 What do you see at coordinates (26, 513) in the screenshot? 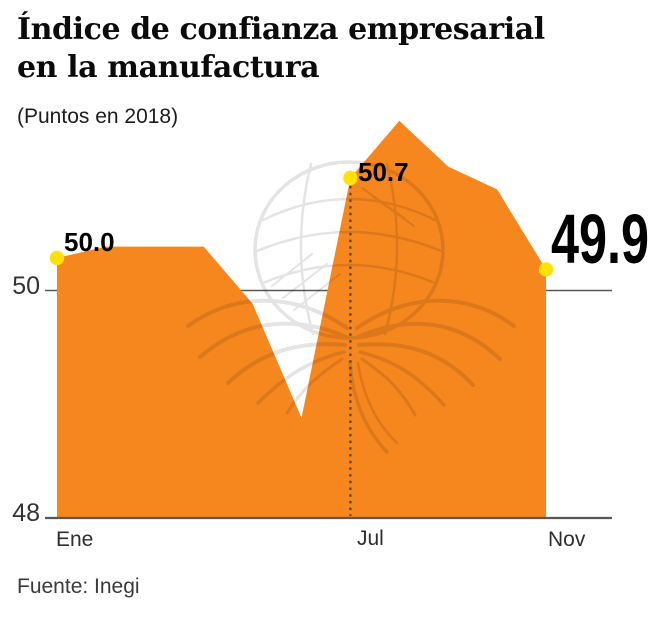
I see `y-tick-48: 48` at bounding box center [26, 513].